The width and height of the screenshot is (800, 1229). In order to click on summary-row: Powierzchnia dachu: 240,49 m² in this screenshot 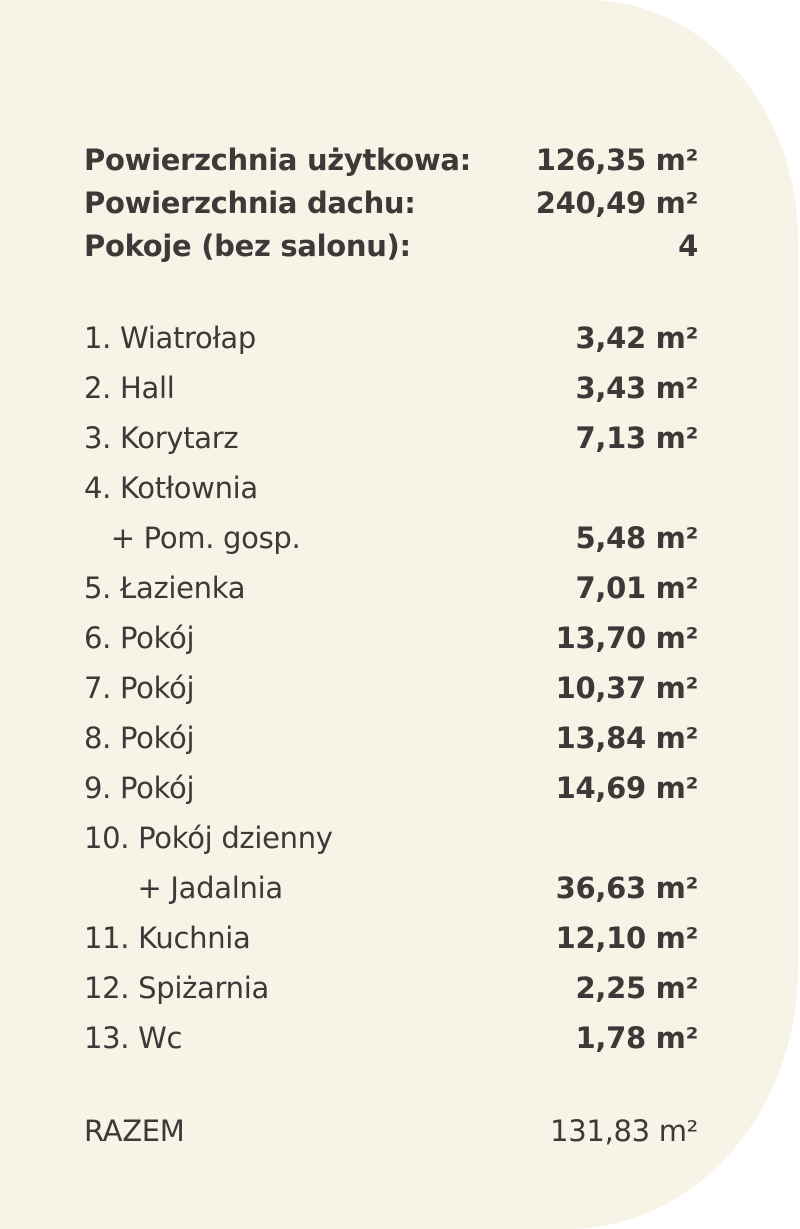, I will do `click(391, 203)`.